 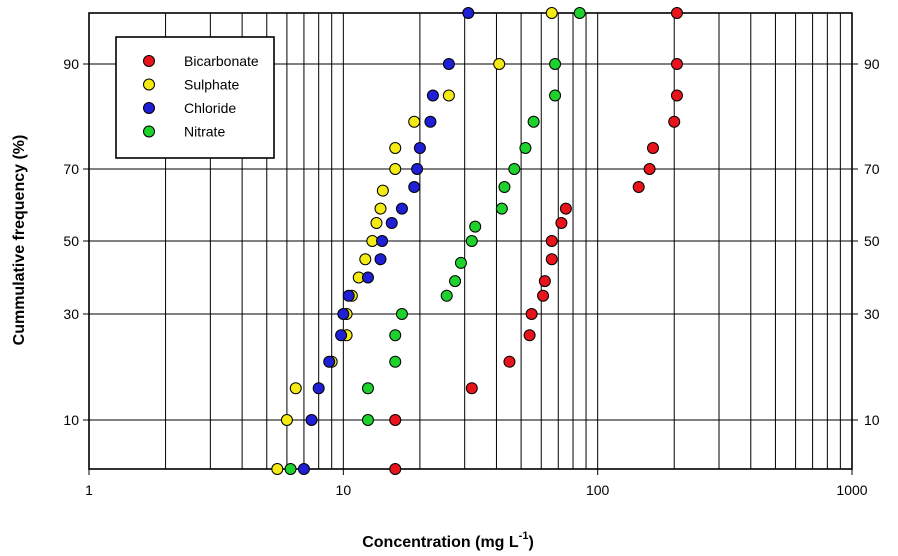 I want to click on legend-label-sulphate: Sulphate, so click(x=211, y=85).